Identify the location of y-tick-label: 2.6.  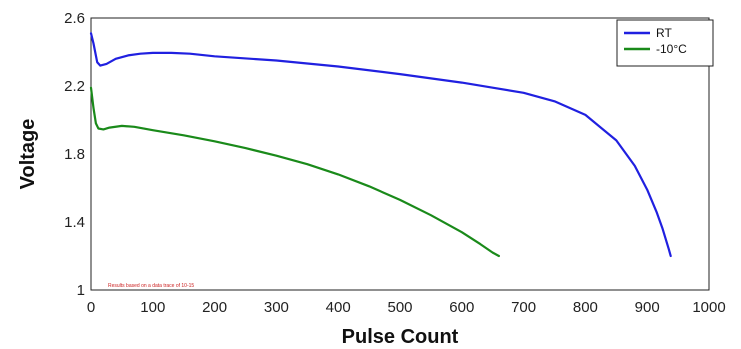
(74, 18).